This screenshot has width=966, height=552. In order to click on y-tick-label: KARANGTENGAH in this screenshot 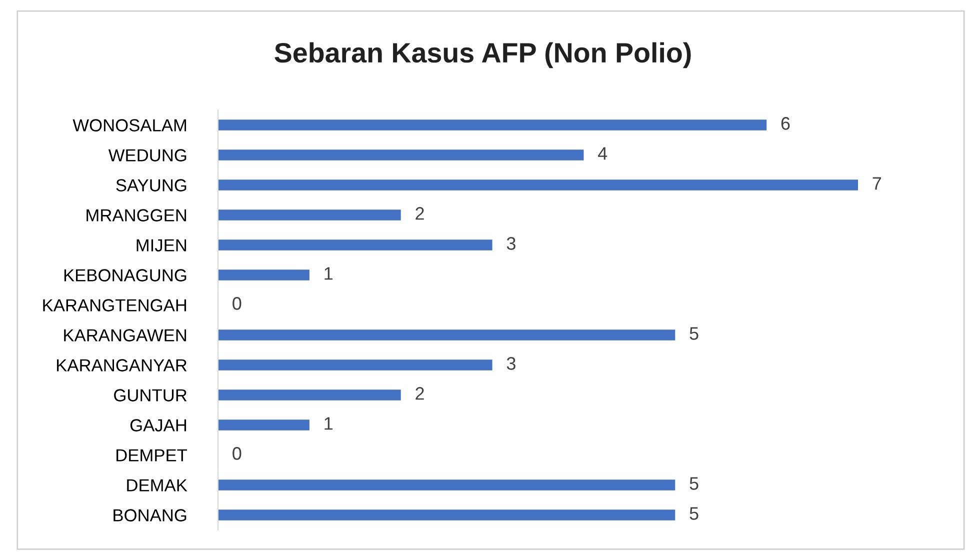, I will do `click(114, 305)`.